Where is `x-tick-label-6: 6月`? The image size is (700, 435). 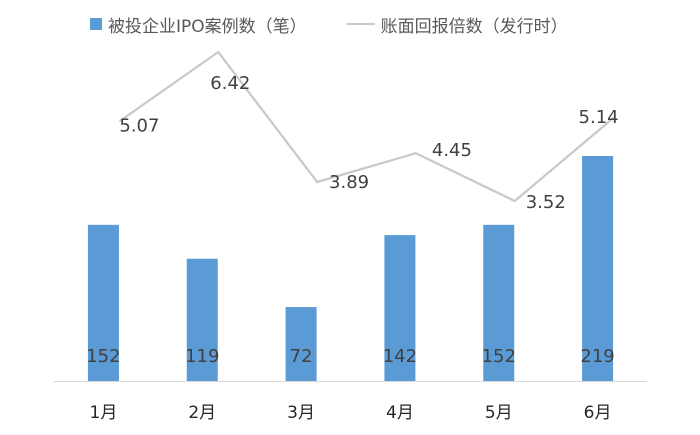 x-tick-label-6: 6月 is located at coordinates (598, 413).